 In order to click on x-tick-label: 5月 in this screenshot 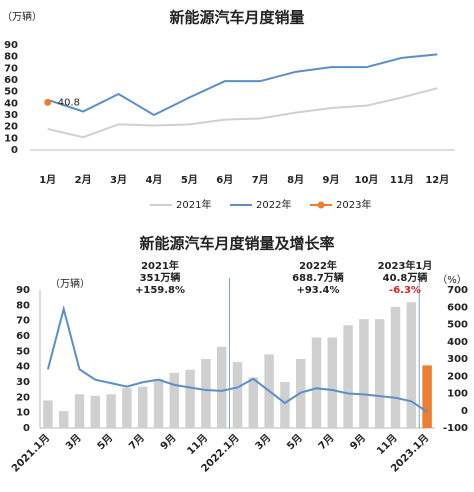, I will do `click(189, 180)`.